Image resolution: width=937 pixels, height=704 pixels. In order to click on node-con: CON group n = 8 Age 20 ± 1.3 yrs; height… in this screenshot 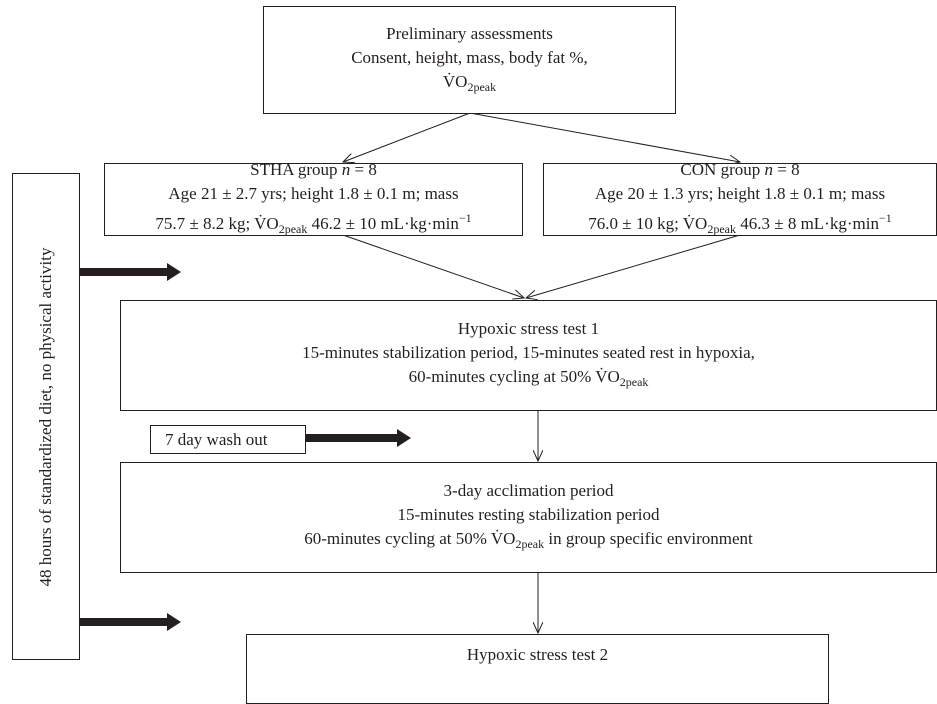, I will do `click(740, 198)`.